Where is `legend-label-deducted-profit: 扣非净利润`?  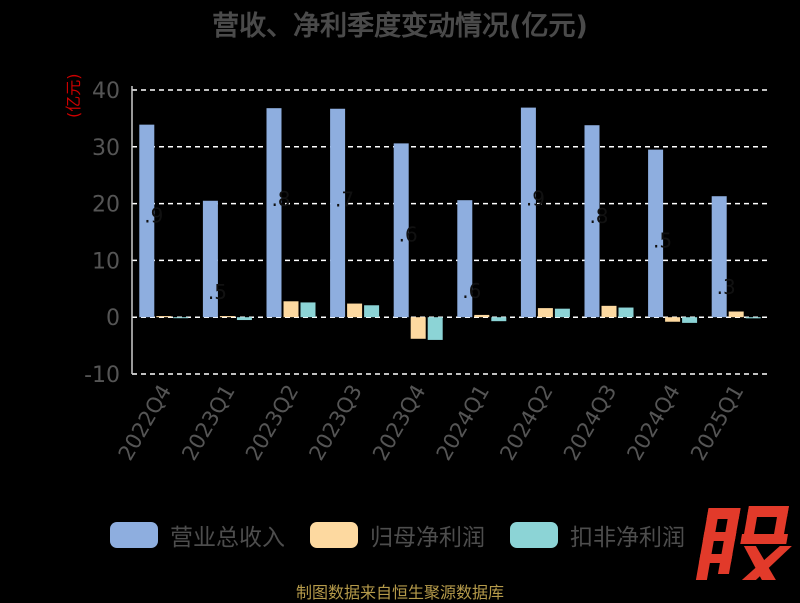
legend-label-deducted-profit: 扣非净利润 is located at coordinates (627, 538).